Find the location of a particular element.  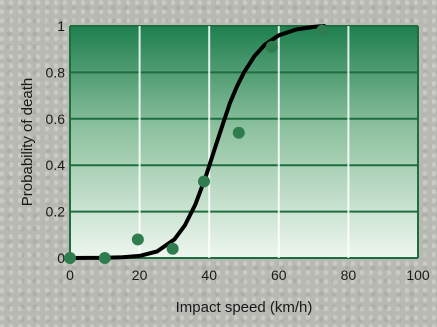

x-axis-title: Impact speed (km/h) is located at coordinates (244, 307).